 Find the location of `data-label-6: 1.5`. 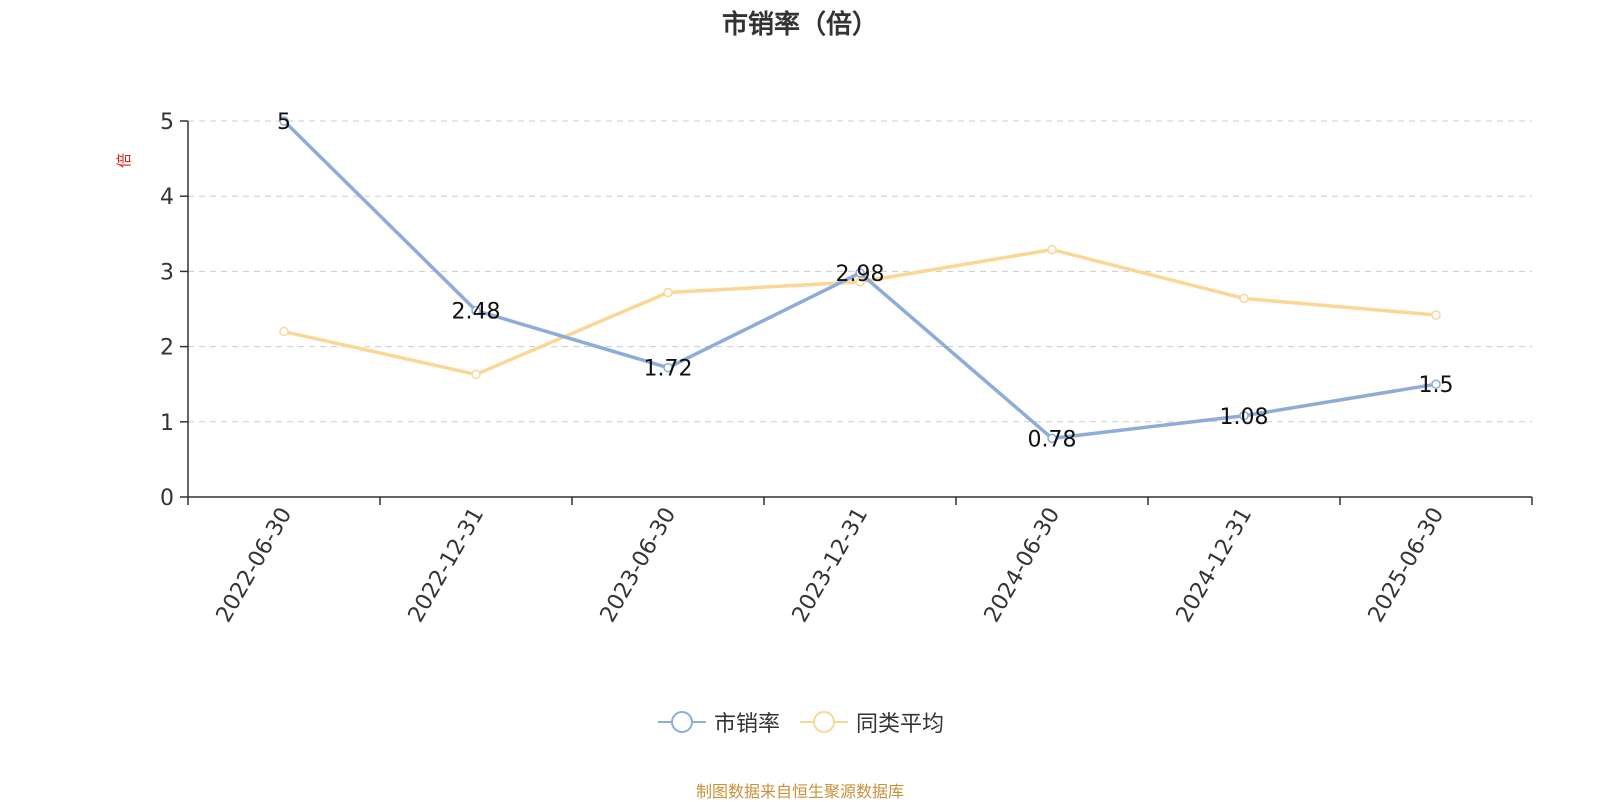

data-label-6: 1.5 is located at coordinates (1436, 385).